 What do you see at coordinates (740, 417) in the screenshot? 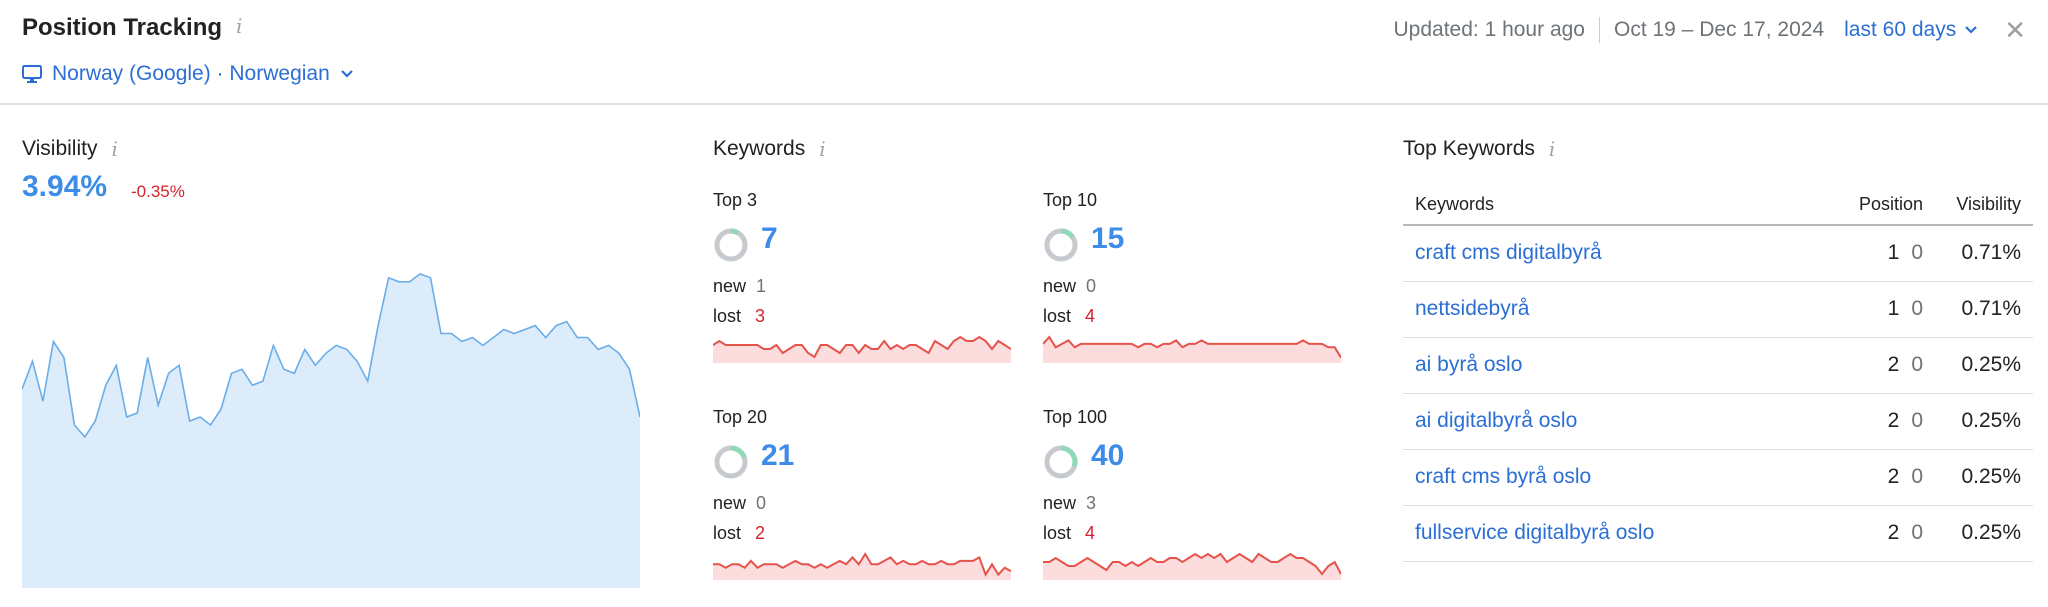
I see `keyword-group-label: Top 20` at bounding box center [740, 417].